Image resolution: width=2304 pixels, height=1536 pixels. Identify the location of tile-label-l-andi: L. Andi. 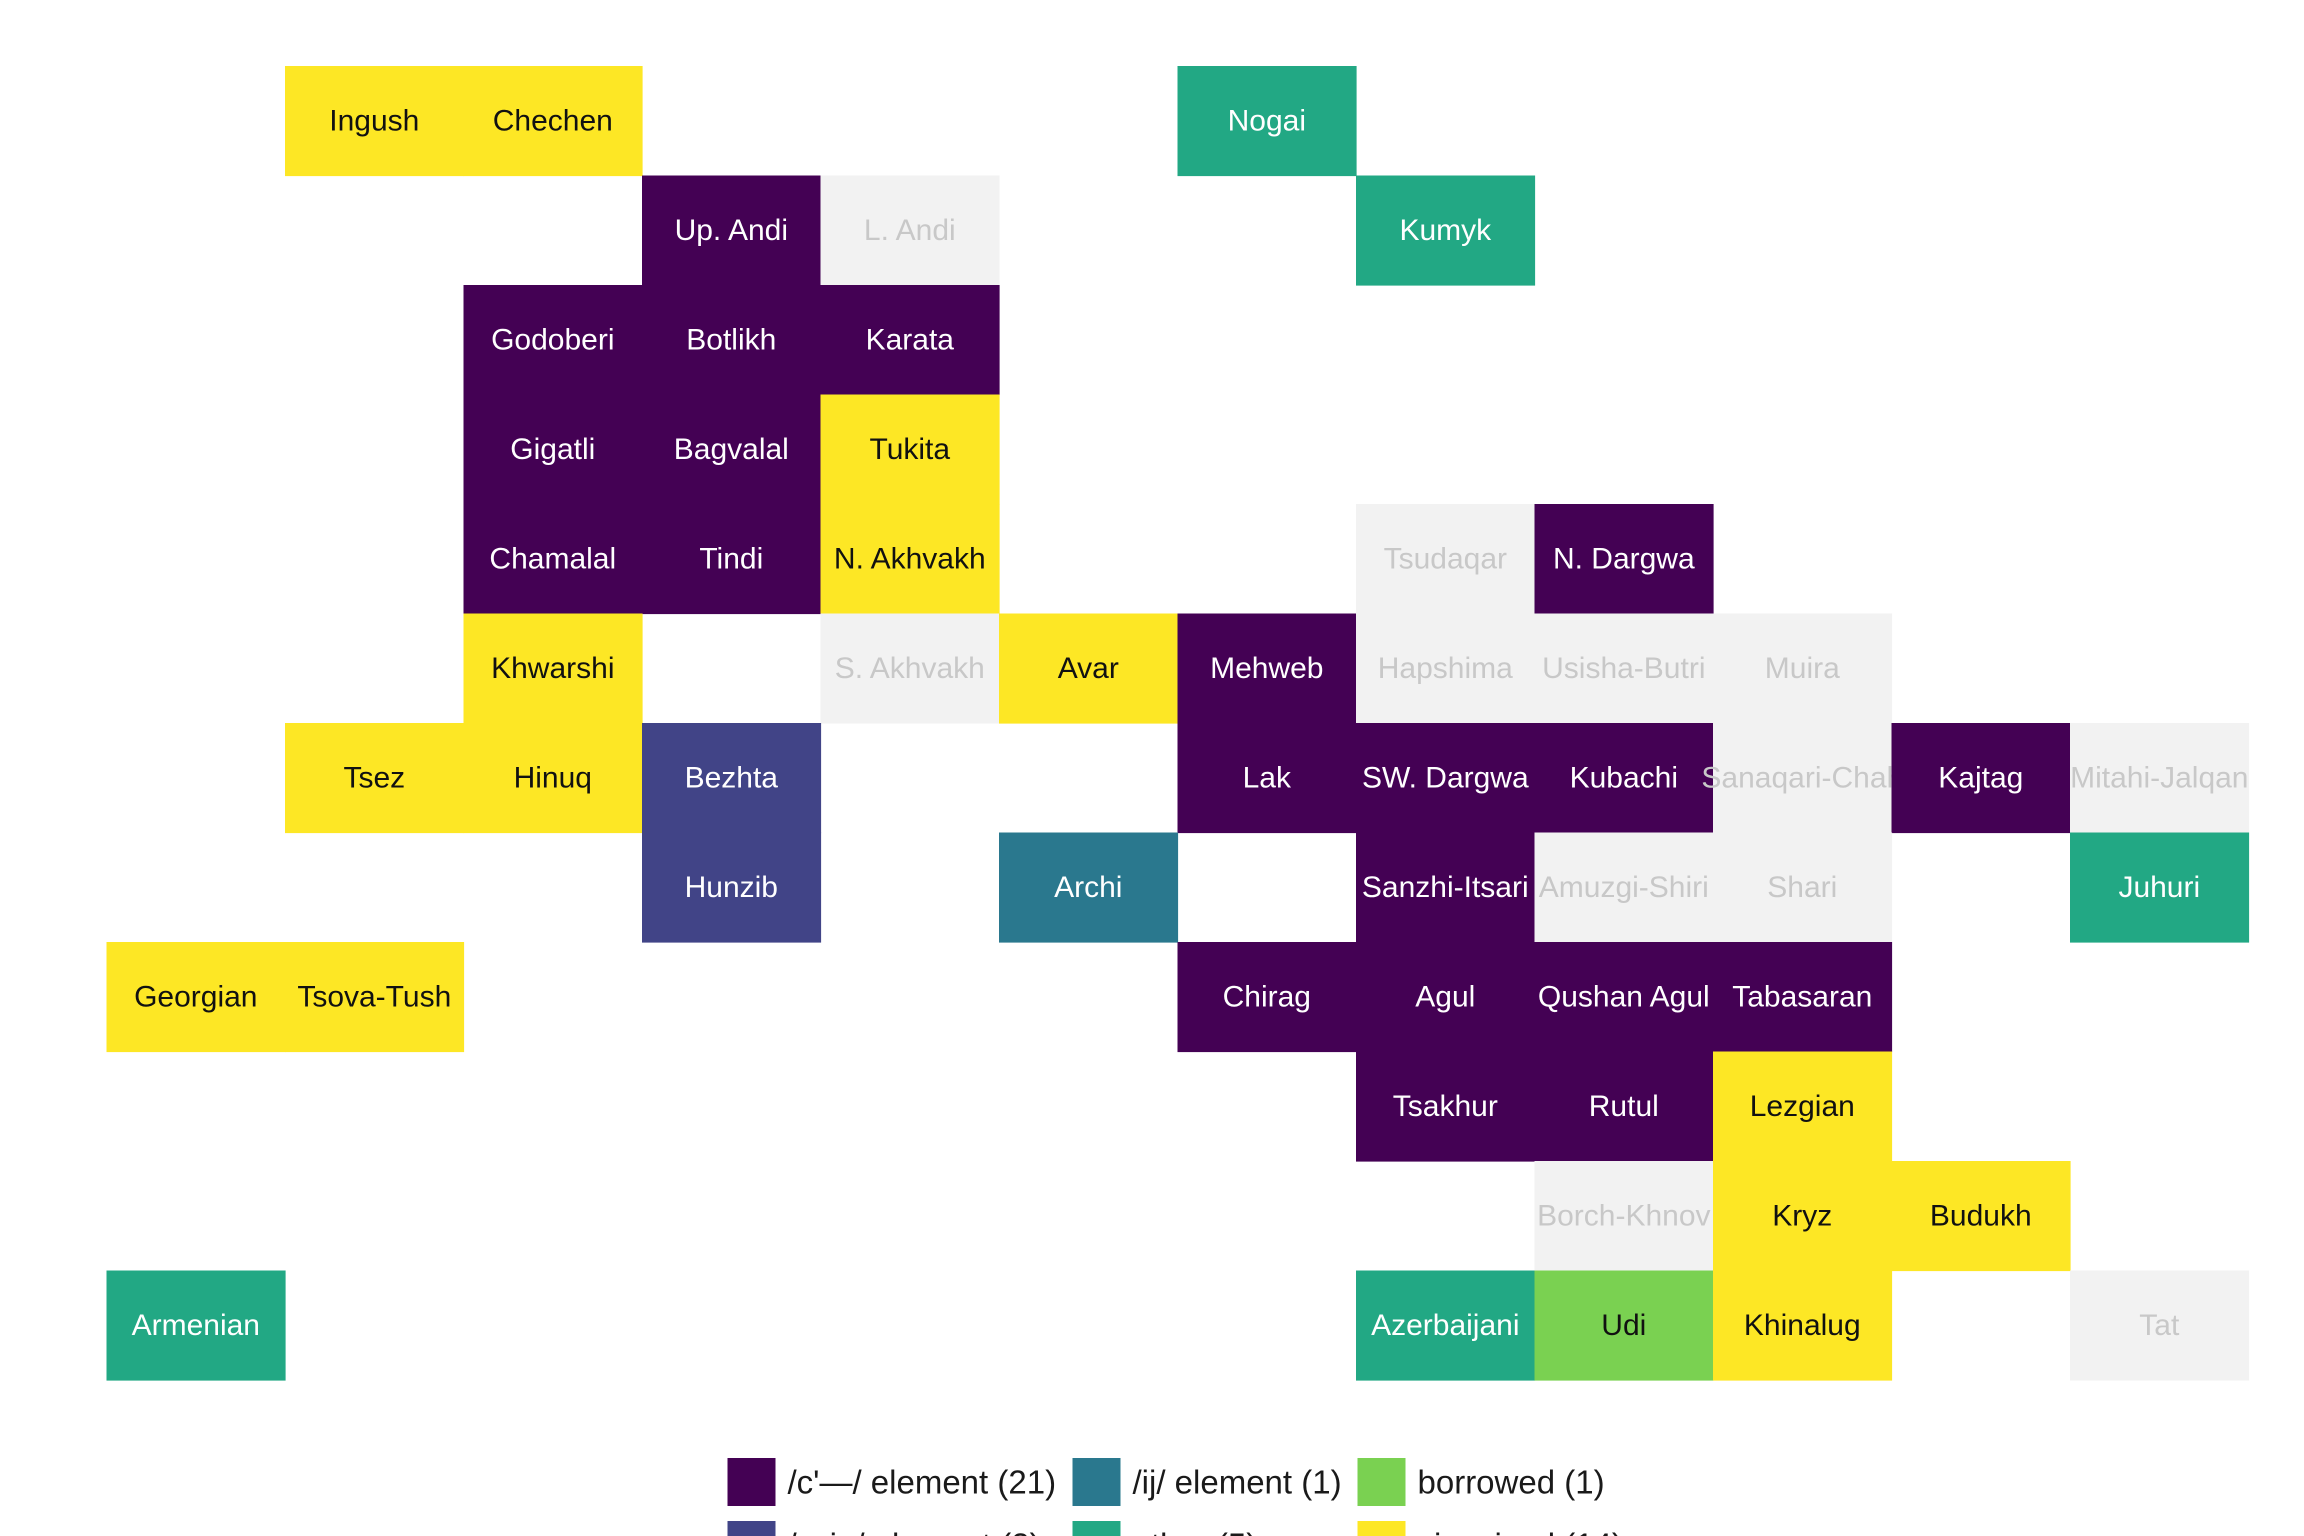
(910, 230).